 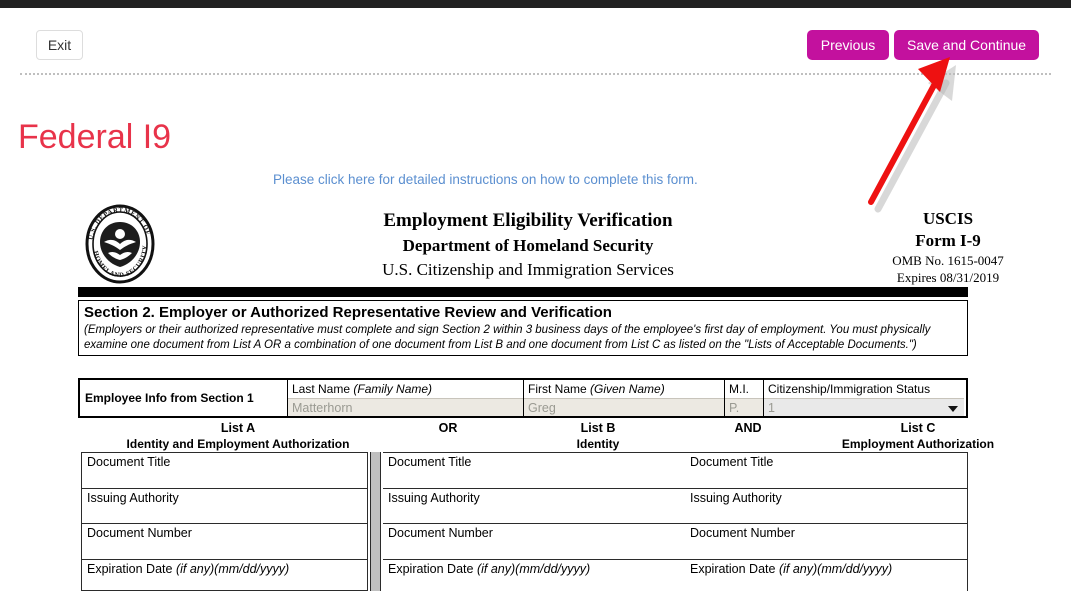 I want to click on page-title: Federal I9, so click(x=95, y=137).